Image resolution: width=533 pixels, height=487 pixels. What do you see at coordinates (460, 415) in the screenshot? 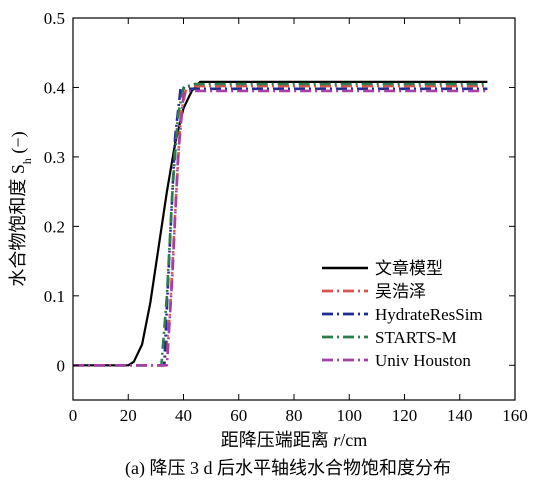
I see `x-tick-label: 140` at bounding box center [460, 415].